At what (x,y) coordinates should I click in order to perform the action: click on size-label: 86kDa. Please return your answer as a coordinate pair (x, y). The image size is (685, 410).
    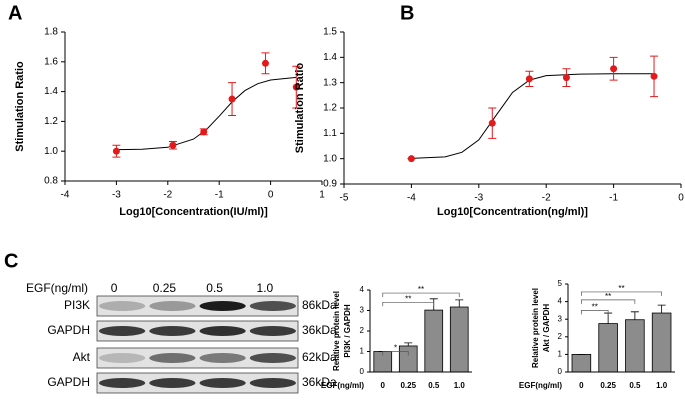
    Looking at the image, I should click on (319, 305).